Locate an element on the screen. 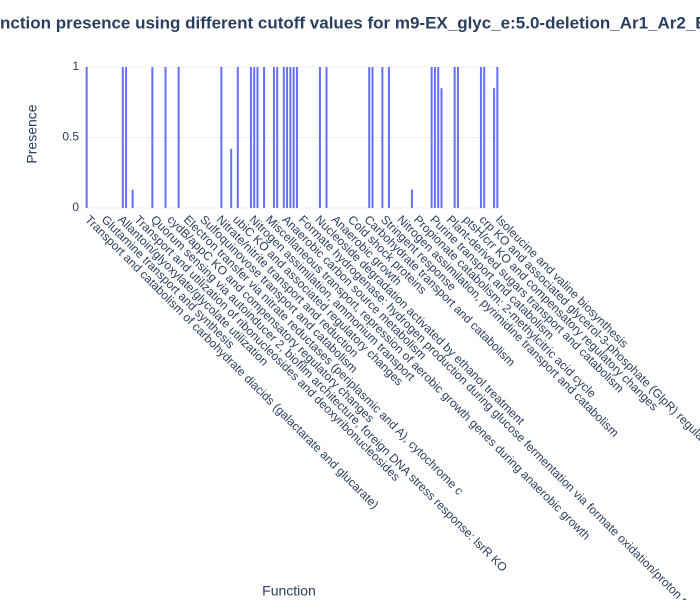 The image size is (700, 600). y-axis-title: Presence is located at coordinates (32, 133).